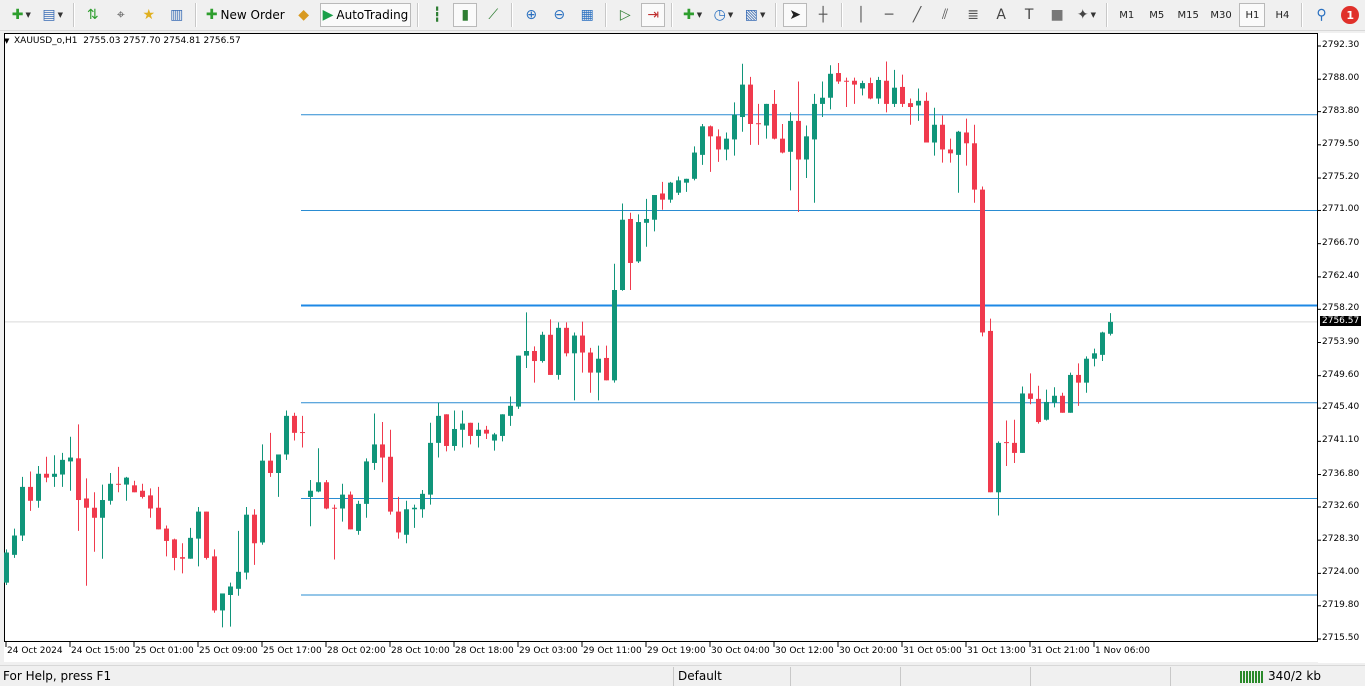  What do you see at coordinates (689, 15) in the screenshot?
I see `indicators-icon: ✚` at bounding box center [689, 15].